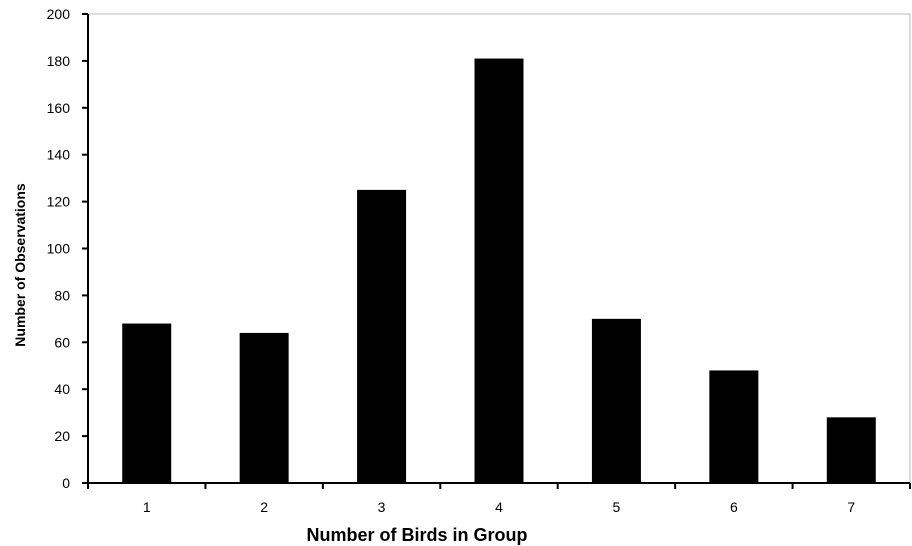 Image resolution: width=912 pixels, height=546 pixels. Describe the element at coordinates (59, 155) in the screenshot. I see `y-tick-label: 140` at that location.